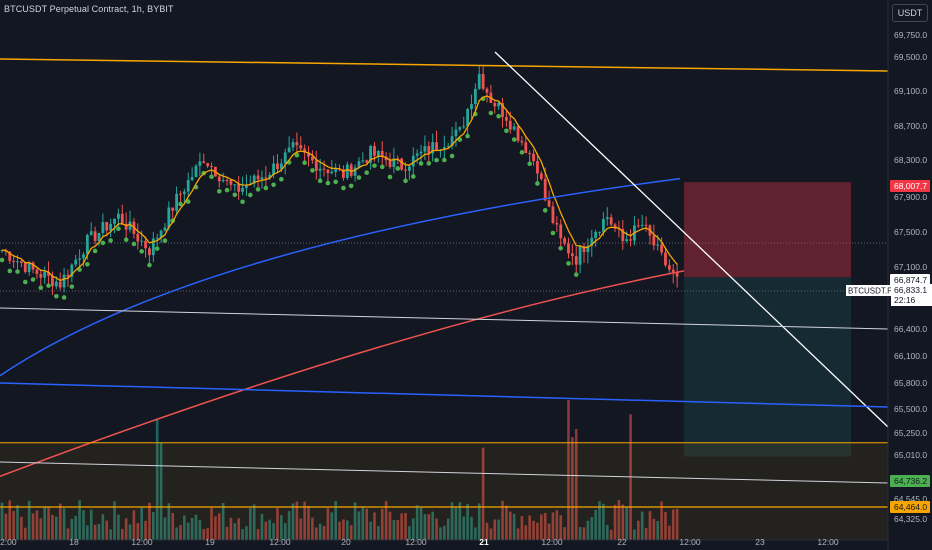 The image size is (932, 550). I want to click on currency-button: USDT, so click(910, 13).